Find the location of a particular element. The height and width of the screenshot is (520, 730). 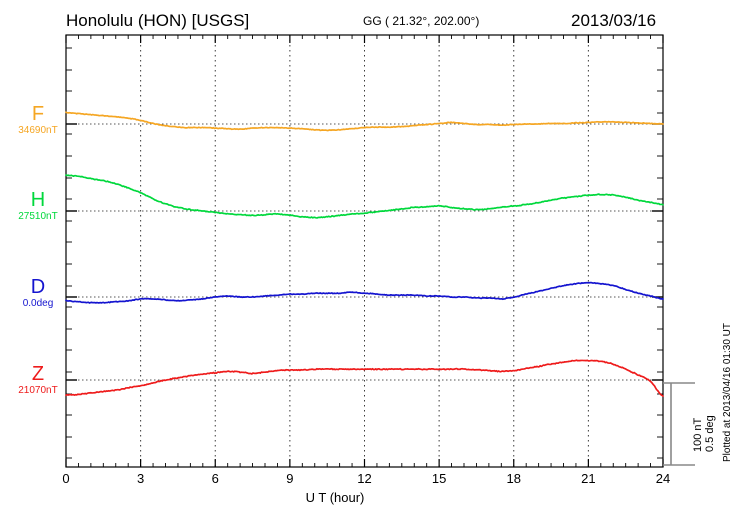

geographic-coordinates: GG ( 21.32°, 202.00°) is located at coordinates (421, 21).